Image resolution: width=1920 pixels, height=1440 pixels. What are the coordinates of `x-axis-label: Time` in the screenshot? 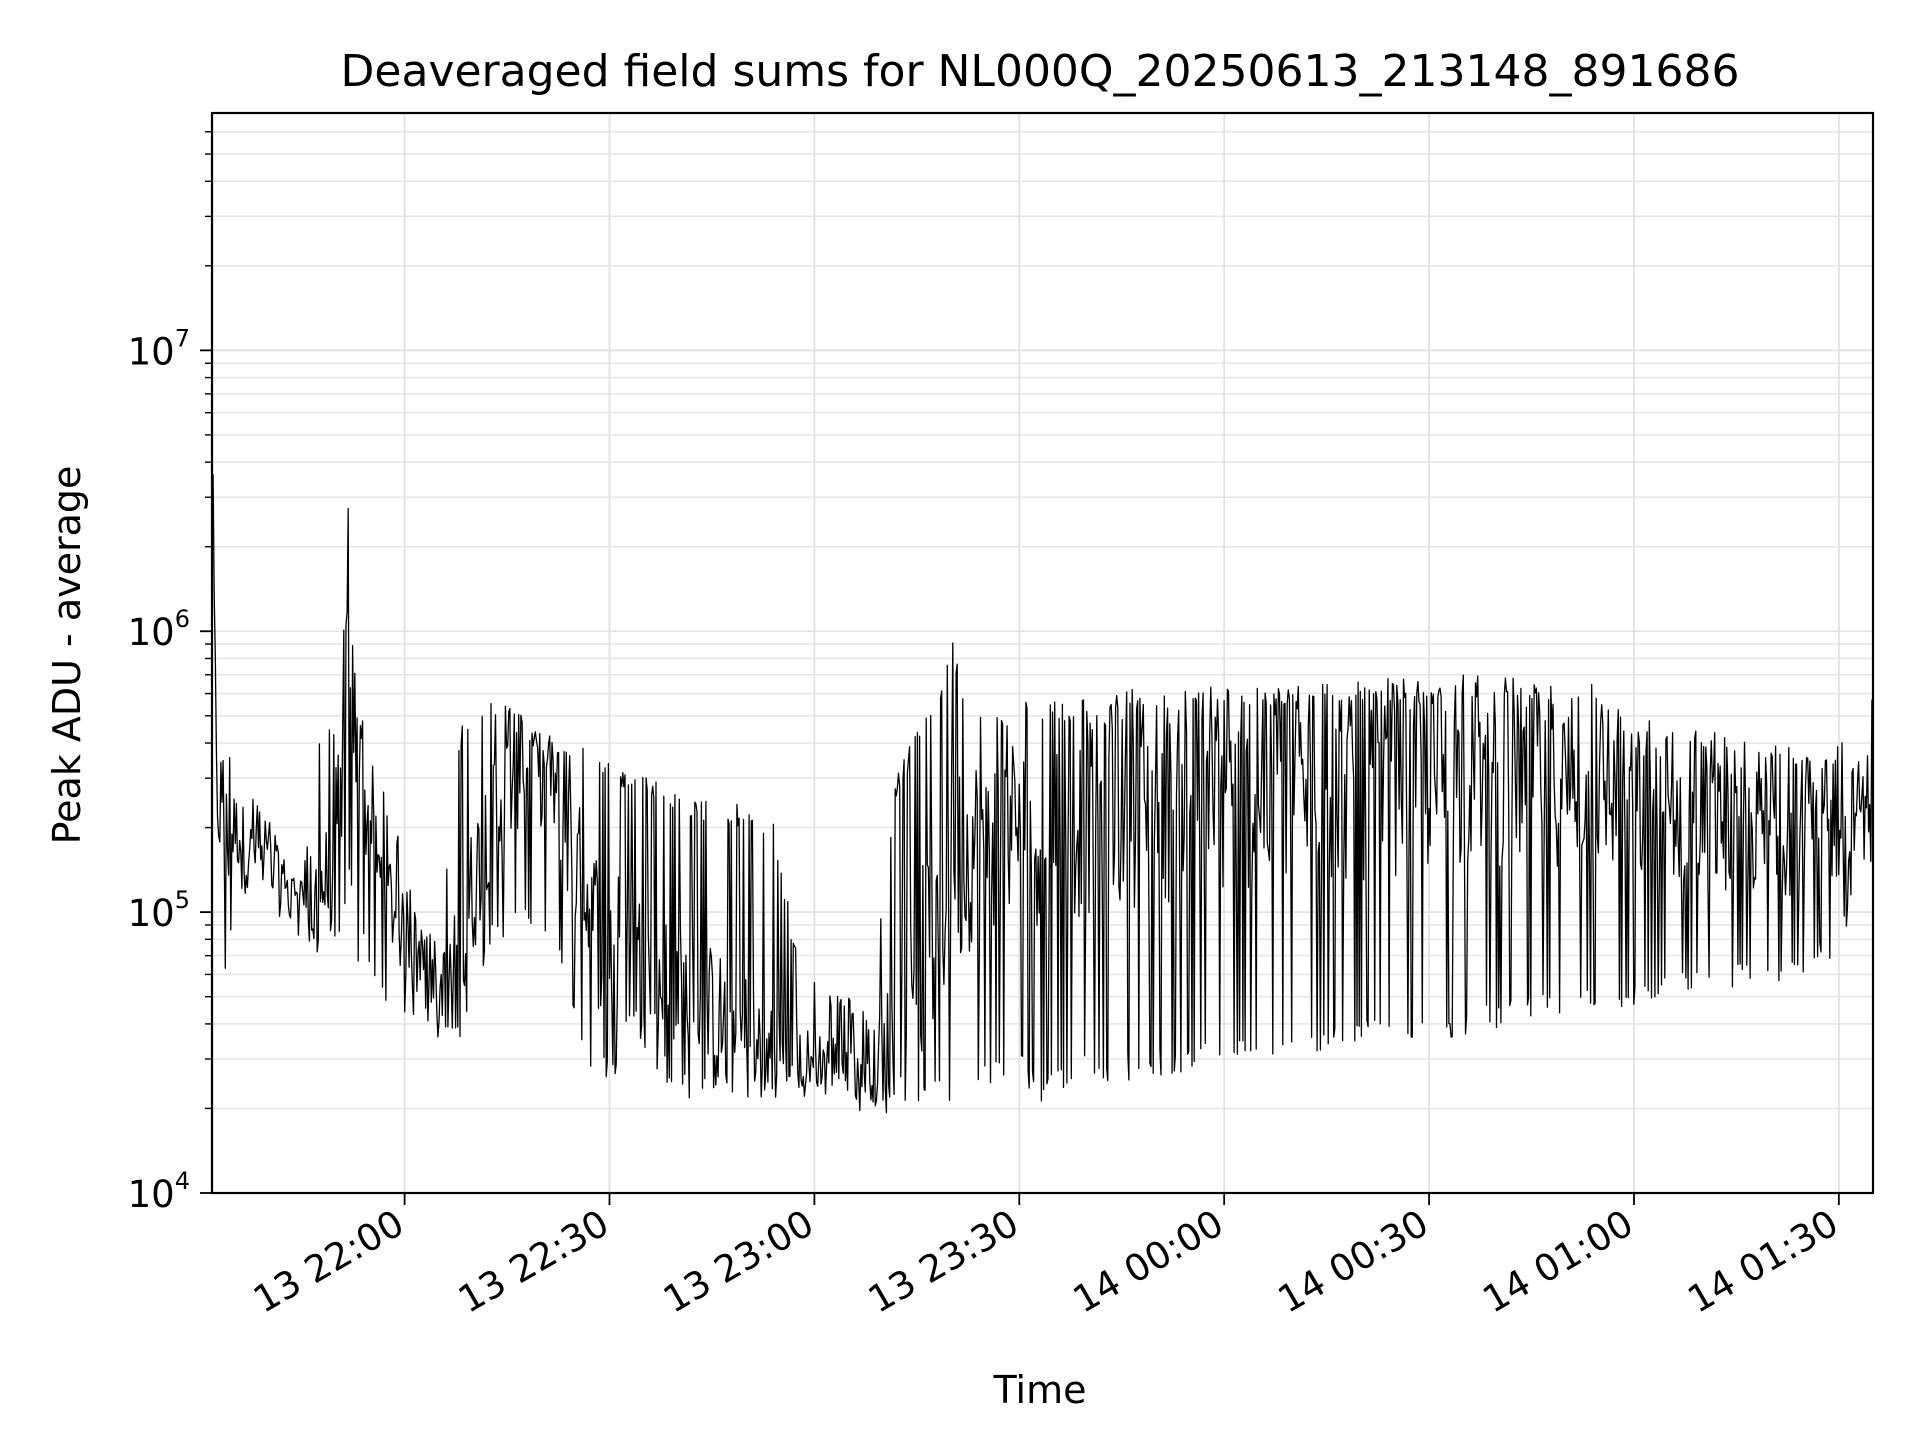 It's located at (1040, 1390).